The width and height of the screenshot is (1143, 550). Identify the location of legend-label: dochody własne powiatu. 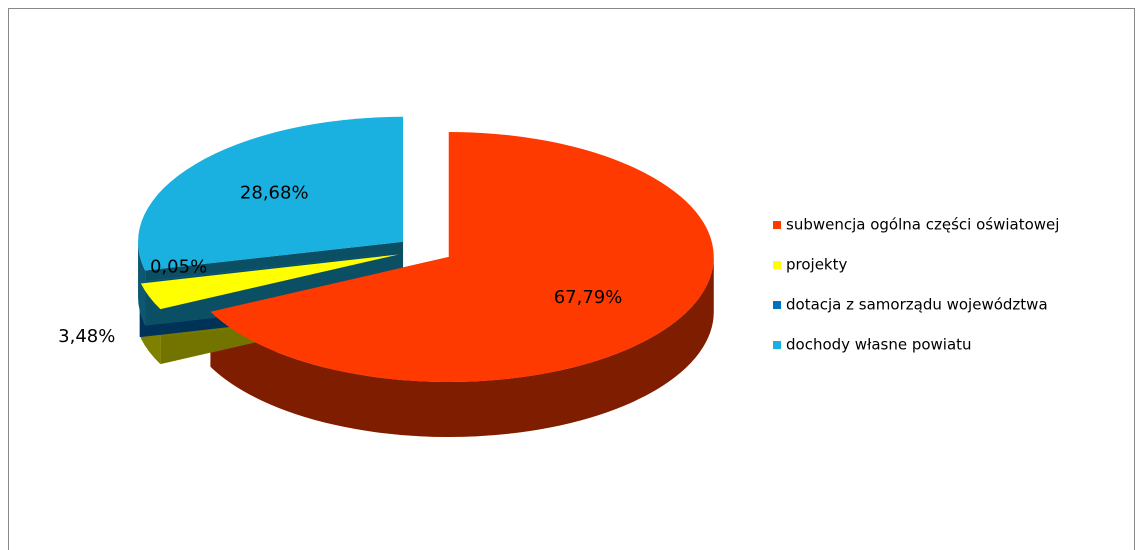
(879, 345).